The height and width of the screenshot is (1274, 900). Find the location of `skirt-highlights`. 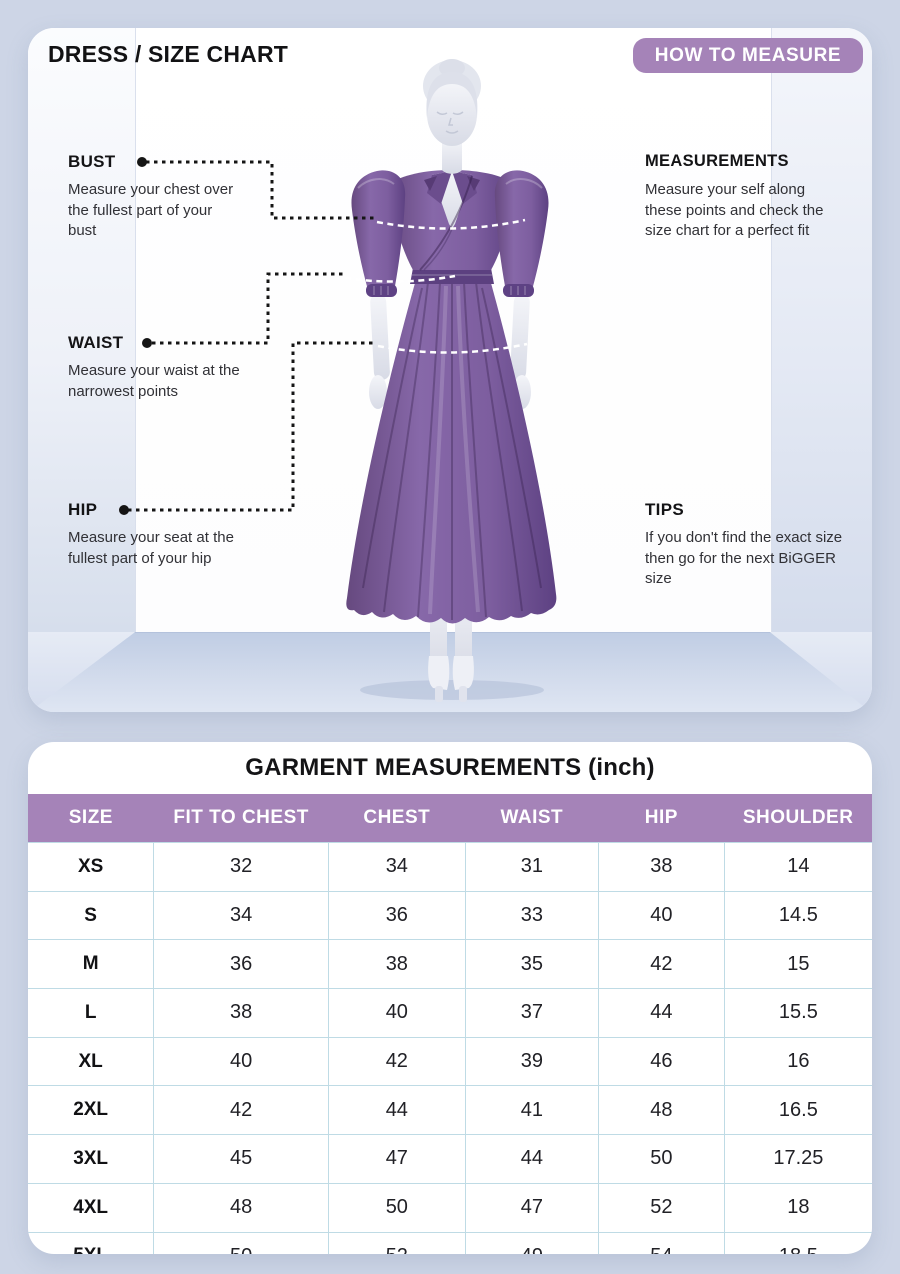

skirt-highlights is located at coordinates (454, 450).